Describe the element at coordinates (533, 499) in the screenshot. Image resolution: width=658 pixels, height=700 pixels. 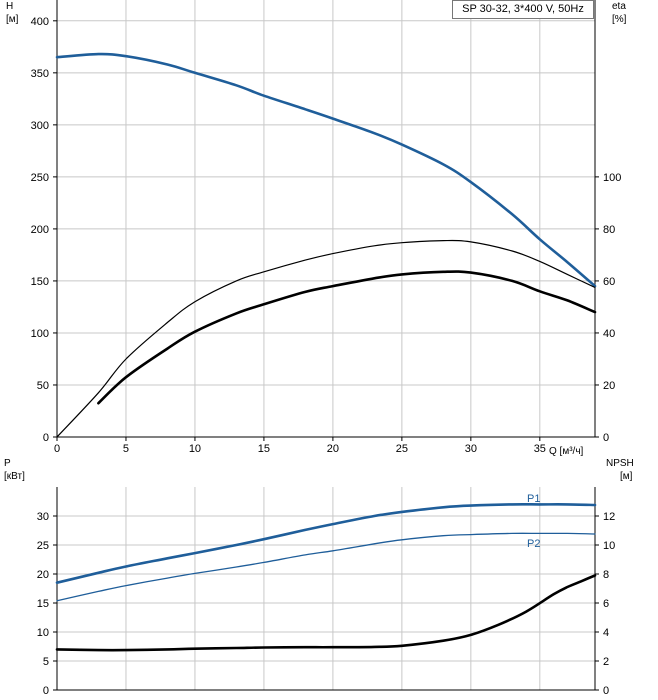
I see `p1-series-label: P1` at that location.